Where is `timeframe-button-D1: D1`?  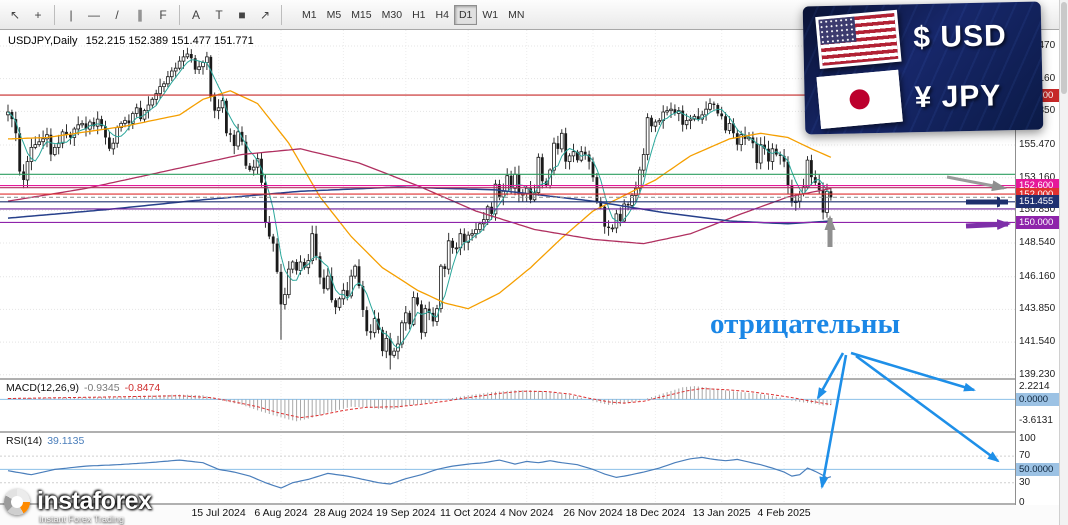 timeframe-button-D1: D1 is located at coordinates (465, 14).